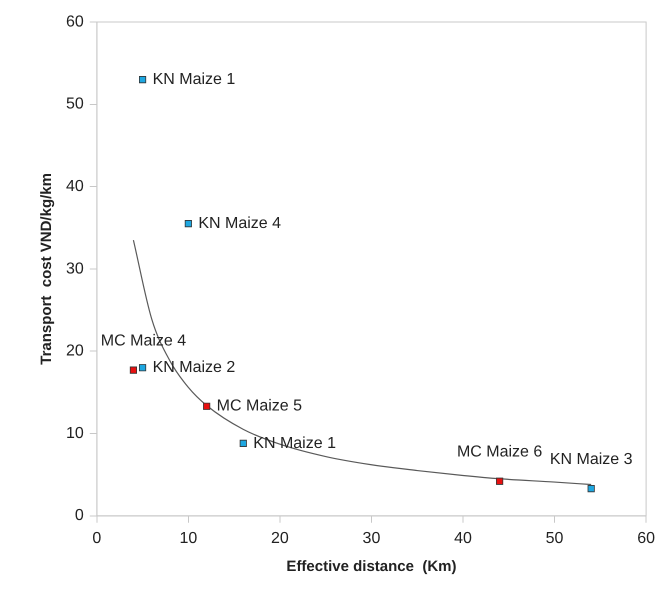  What do you see at coordinates (75, 269) in the screenshot?
I see `y-tick-label: 30` at bounding box center [75, 269].